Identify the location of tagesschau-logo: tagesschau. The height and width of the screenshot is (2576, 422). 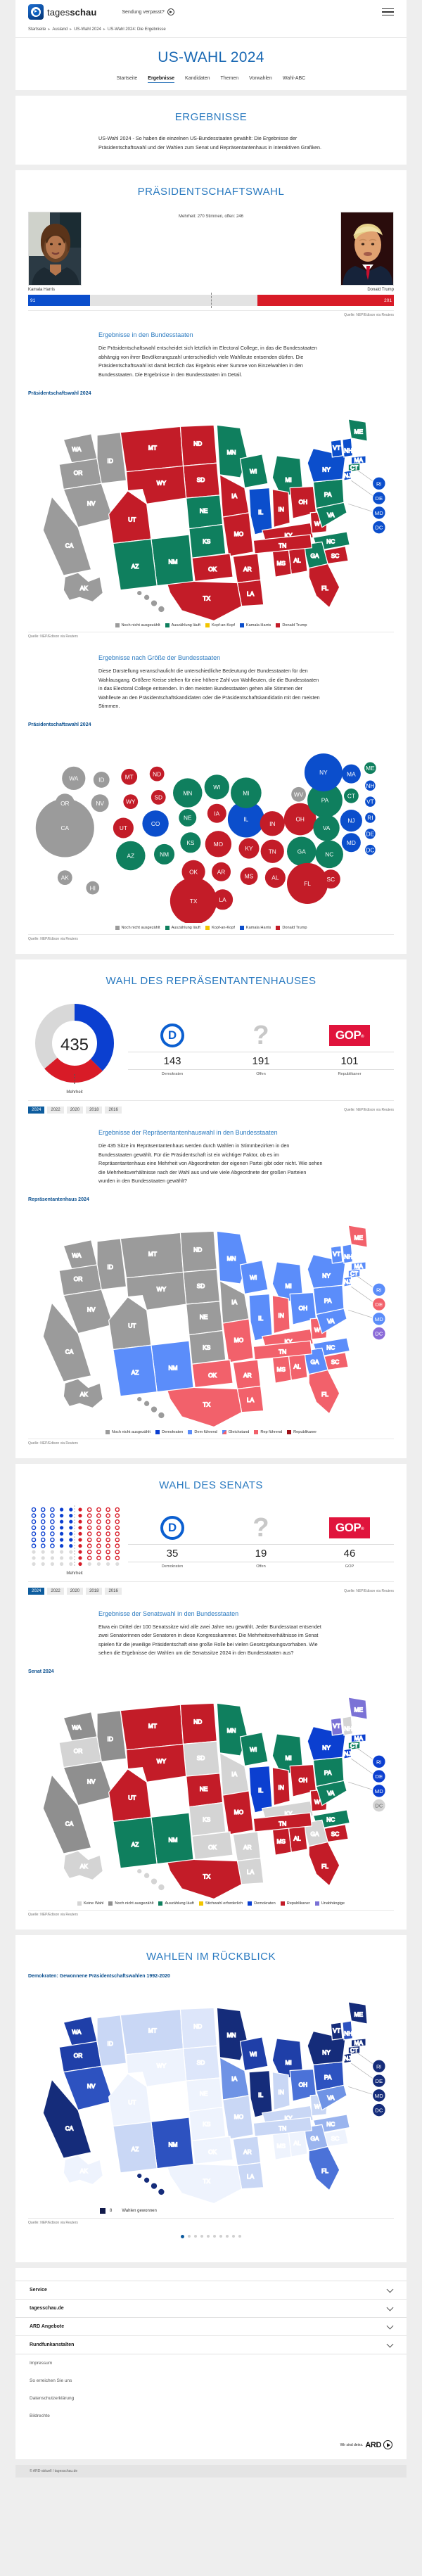
(62, 12).